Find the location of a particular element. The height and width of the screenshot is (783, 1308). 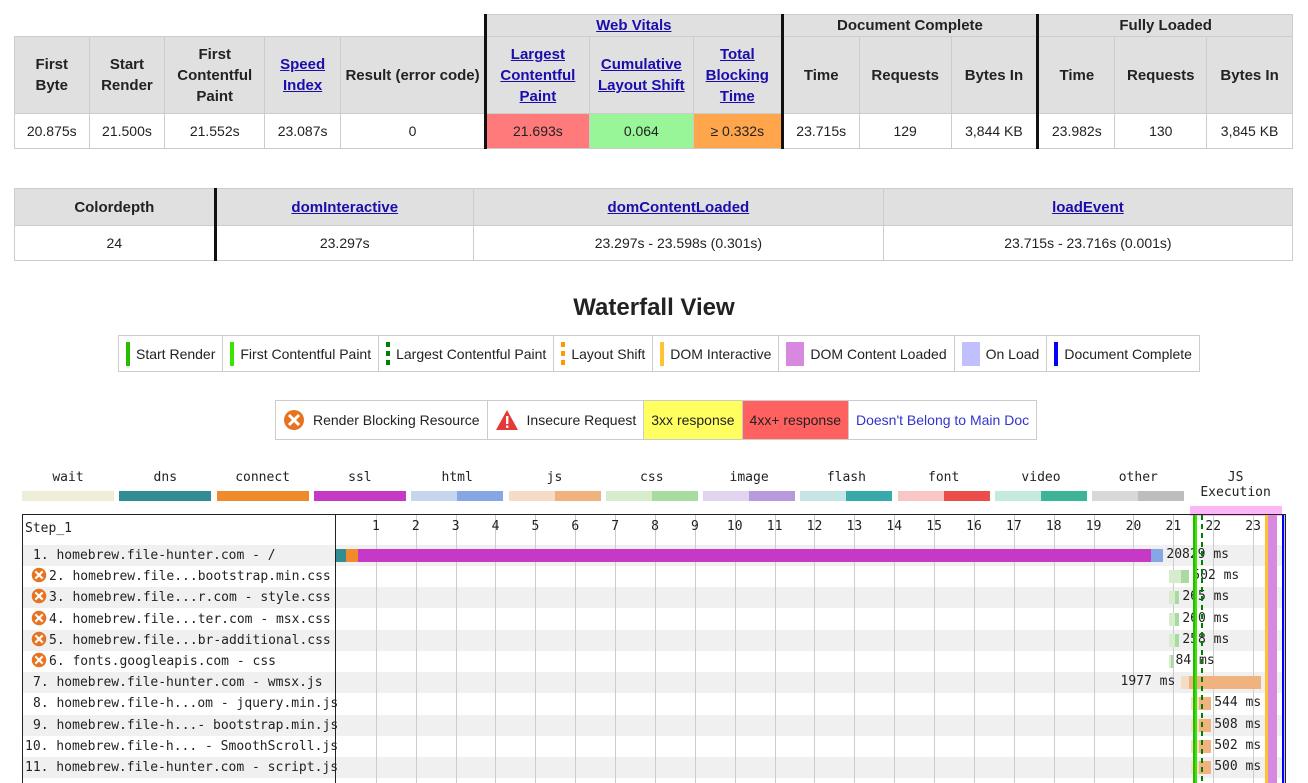

tick-label: 8 is located at coordinates (655, 526).